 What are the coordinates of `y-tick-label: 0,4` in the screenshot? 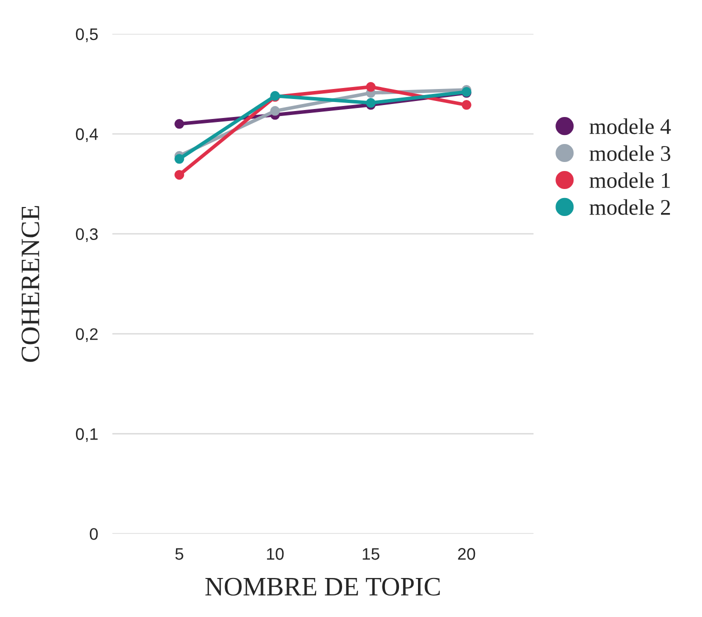 It's located at (87, 135).